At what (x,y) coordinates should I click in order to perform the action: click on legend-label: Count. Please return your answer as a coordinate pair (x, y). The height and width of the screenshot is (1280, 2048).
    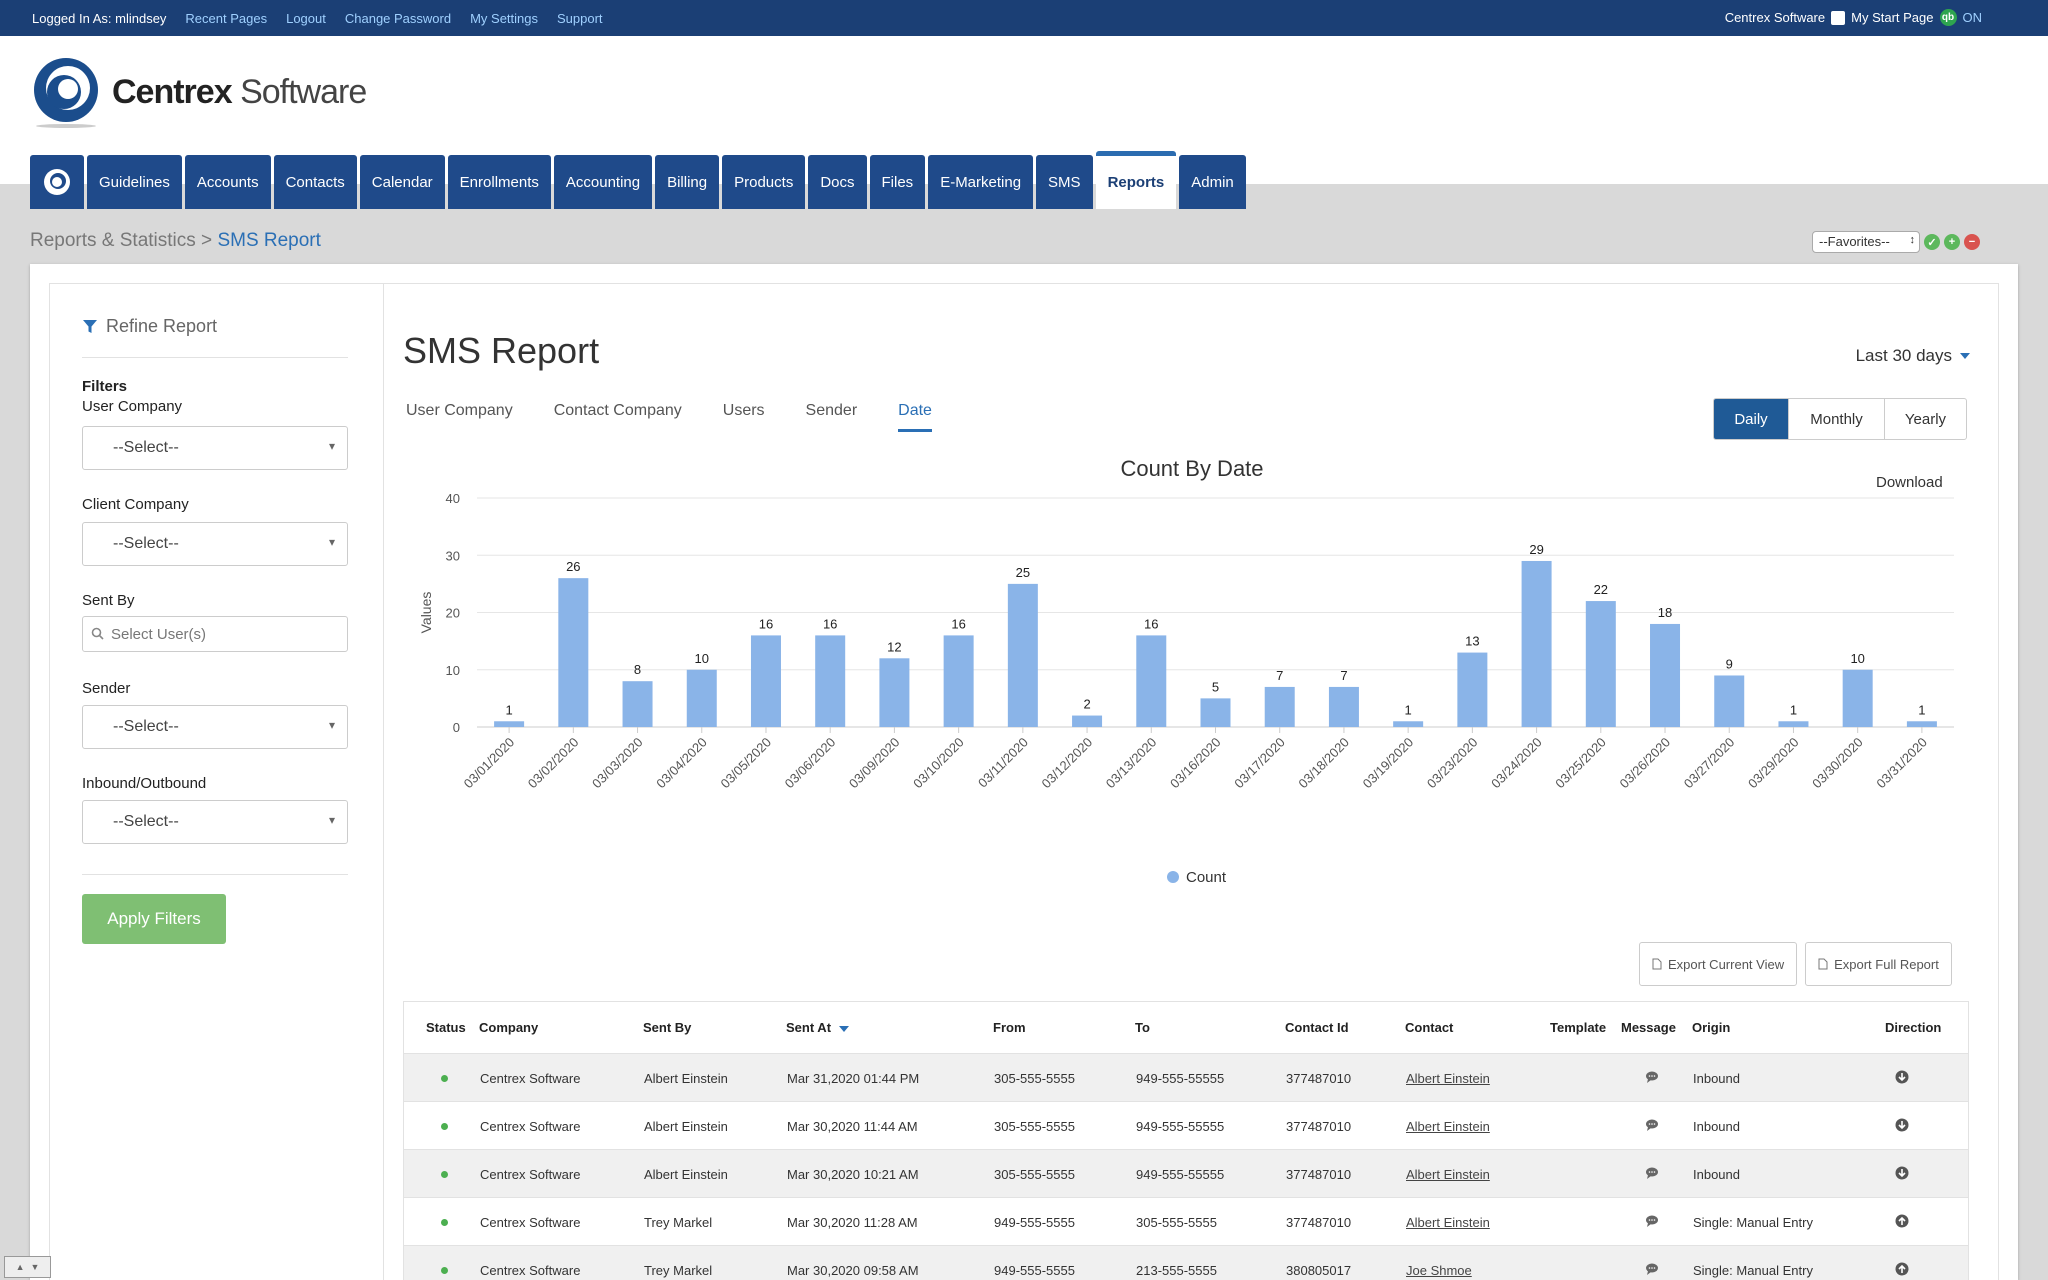
    Looking at the image, I should click on (1206, 877).